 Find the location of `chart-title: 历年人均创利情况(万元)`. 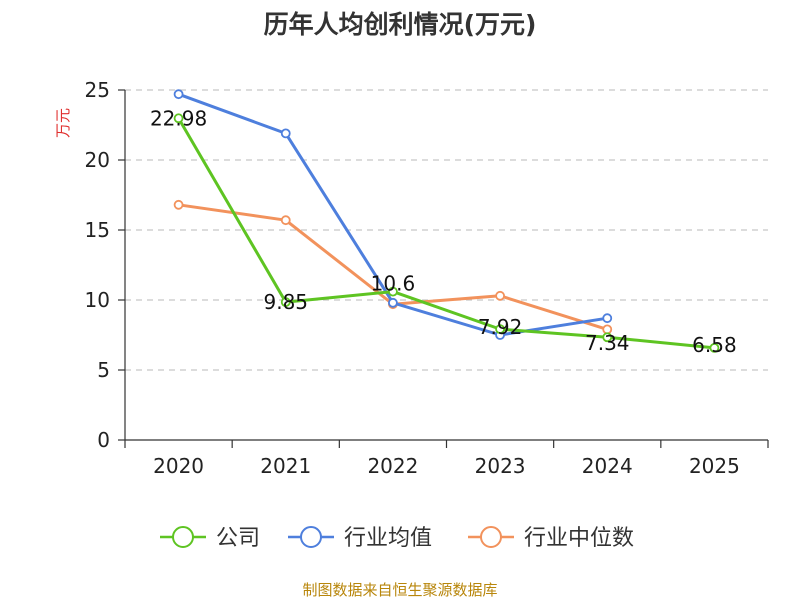

chart-title: 历年人均创利情况(万元) is located at coordinates (400, 24).